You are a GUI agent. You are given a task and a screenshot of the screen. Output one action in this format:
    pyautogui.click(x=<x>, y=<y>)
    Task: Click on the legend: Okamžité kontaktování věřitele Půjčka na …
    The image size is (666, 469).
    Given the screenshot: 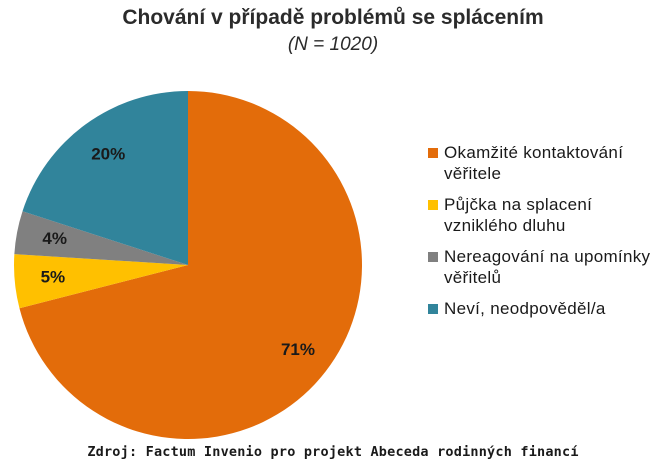 What is the action you would take?
    pyautogui.click(x=546, y=235)
    